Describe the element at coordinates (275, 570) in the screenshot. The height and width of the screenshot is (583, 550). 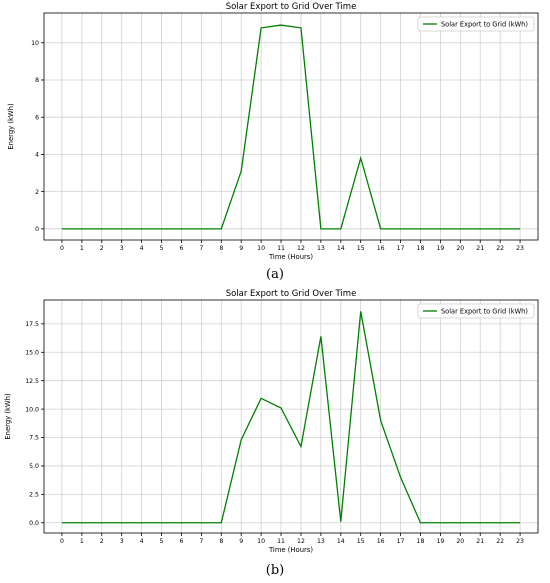
I see `chart1-panel-label: (b)` at that location.